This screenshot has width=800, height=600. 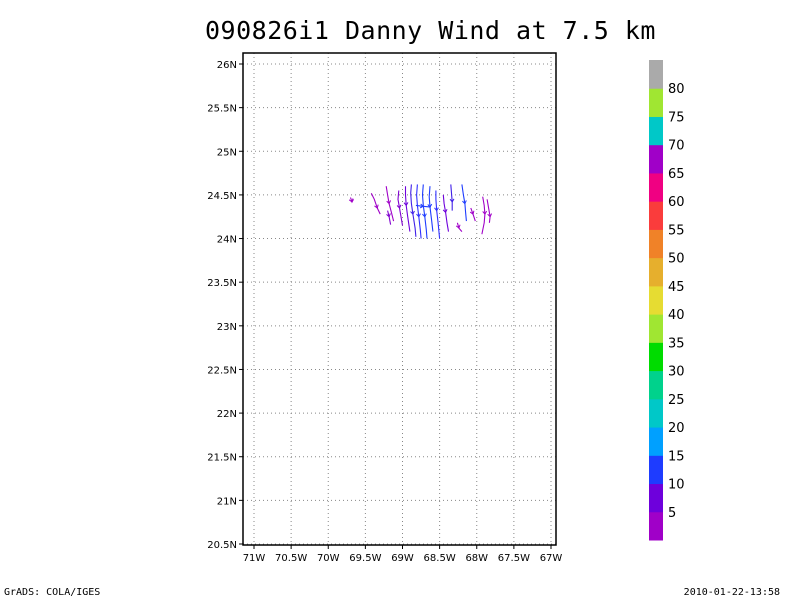 What do you see at coordinates (676, 485) in the screenshot?
I see `colorbar-label: 10` at bounding box center [676, 485].